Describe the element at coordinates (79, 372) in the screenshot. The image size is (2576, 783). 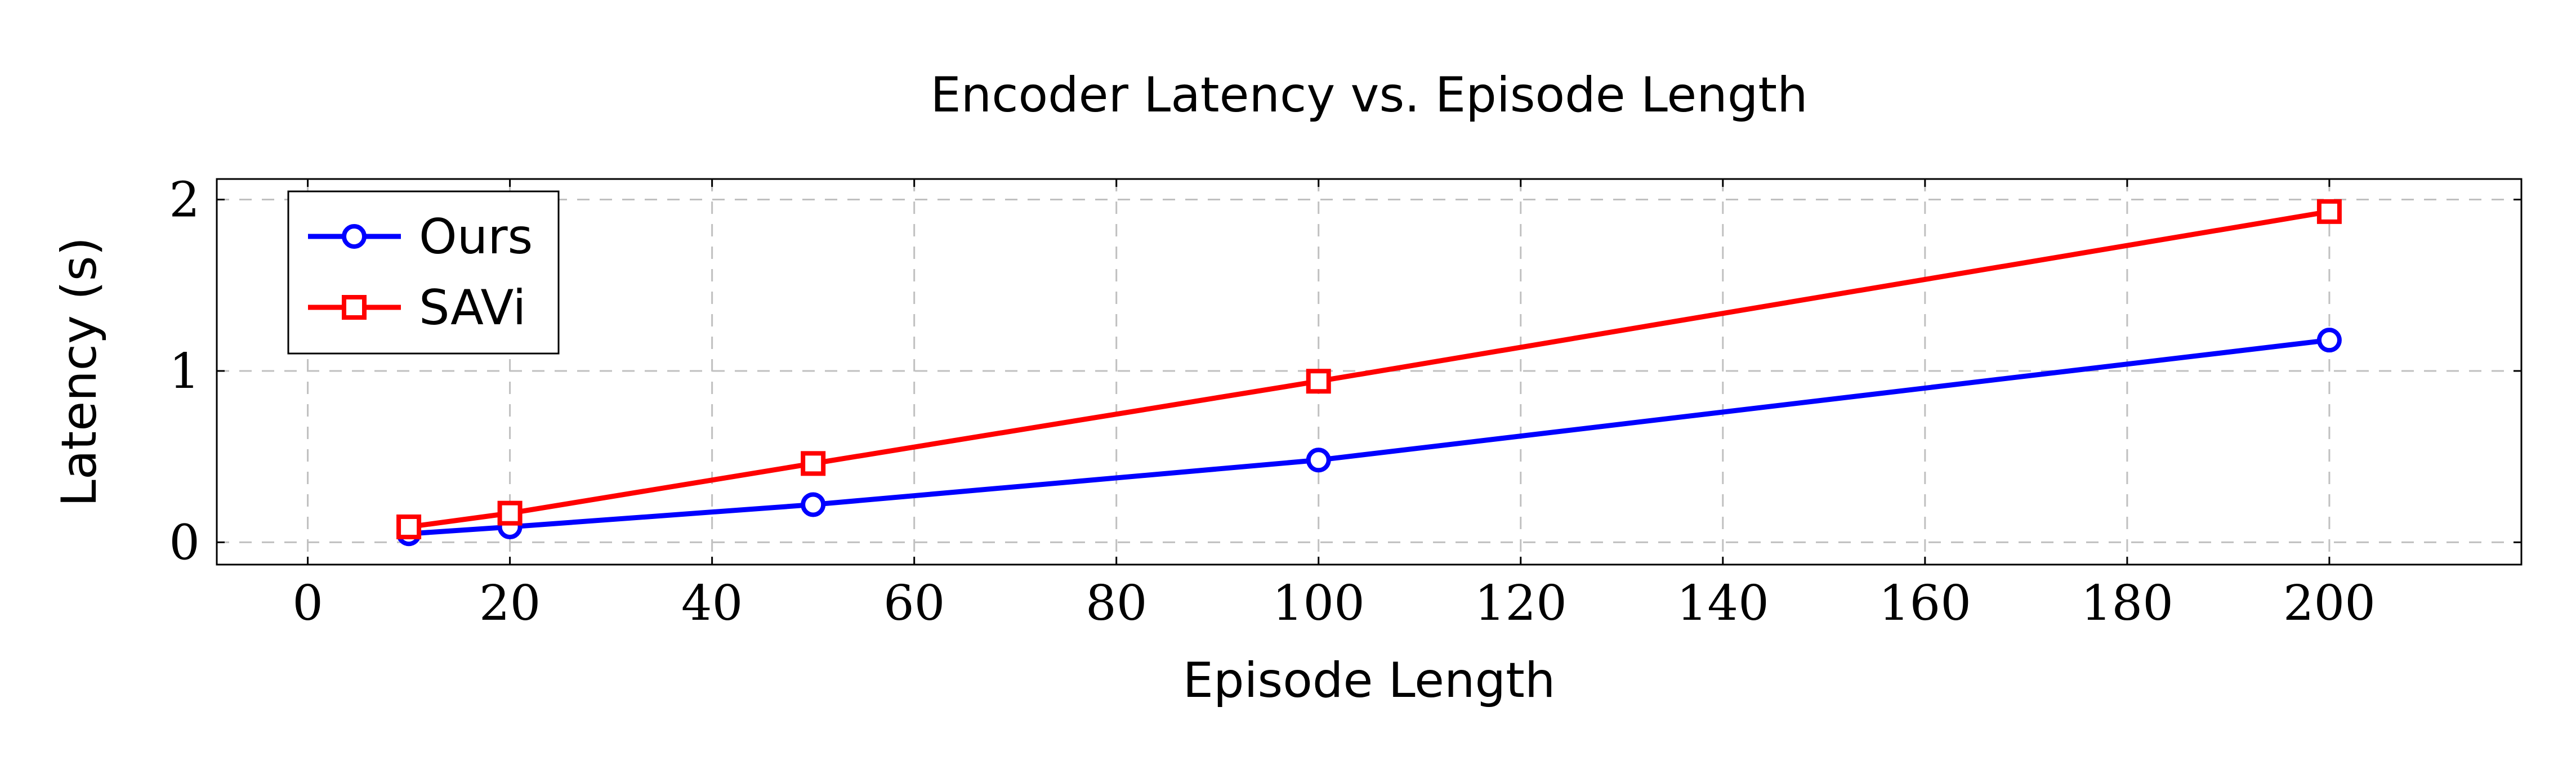
I see `y-axis-label: Latency (s)` at that location.